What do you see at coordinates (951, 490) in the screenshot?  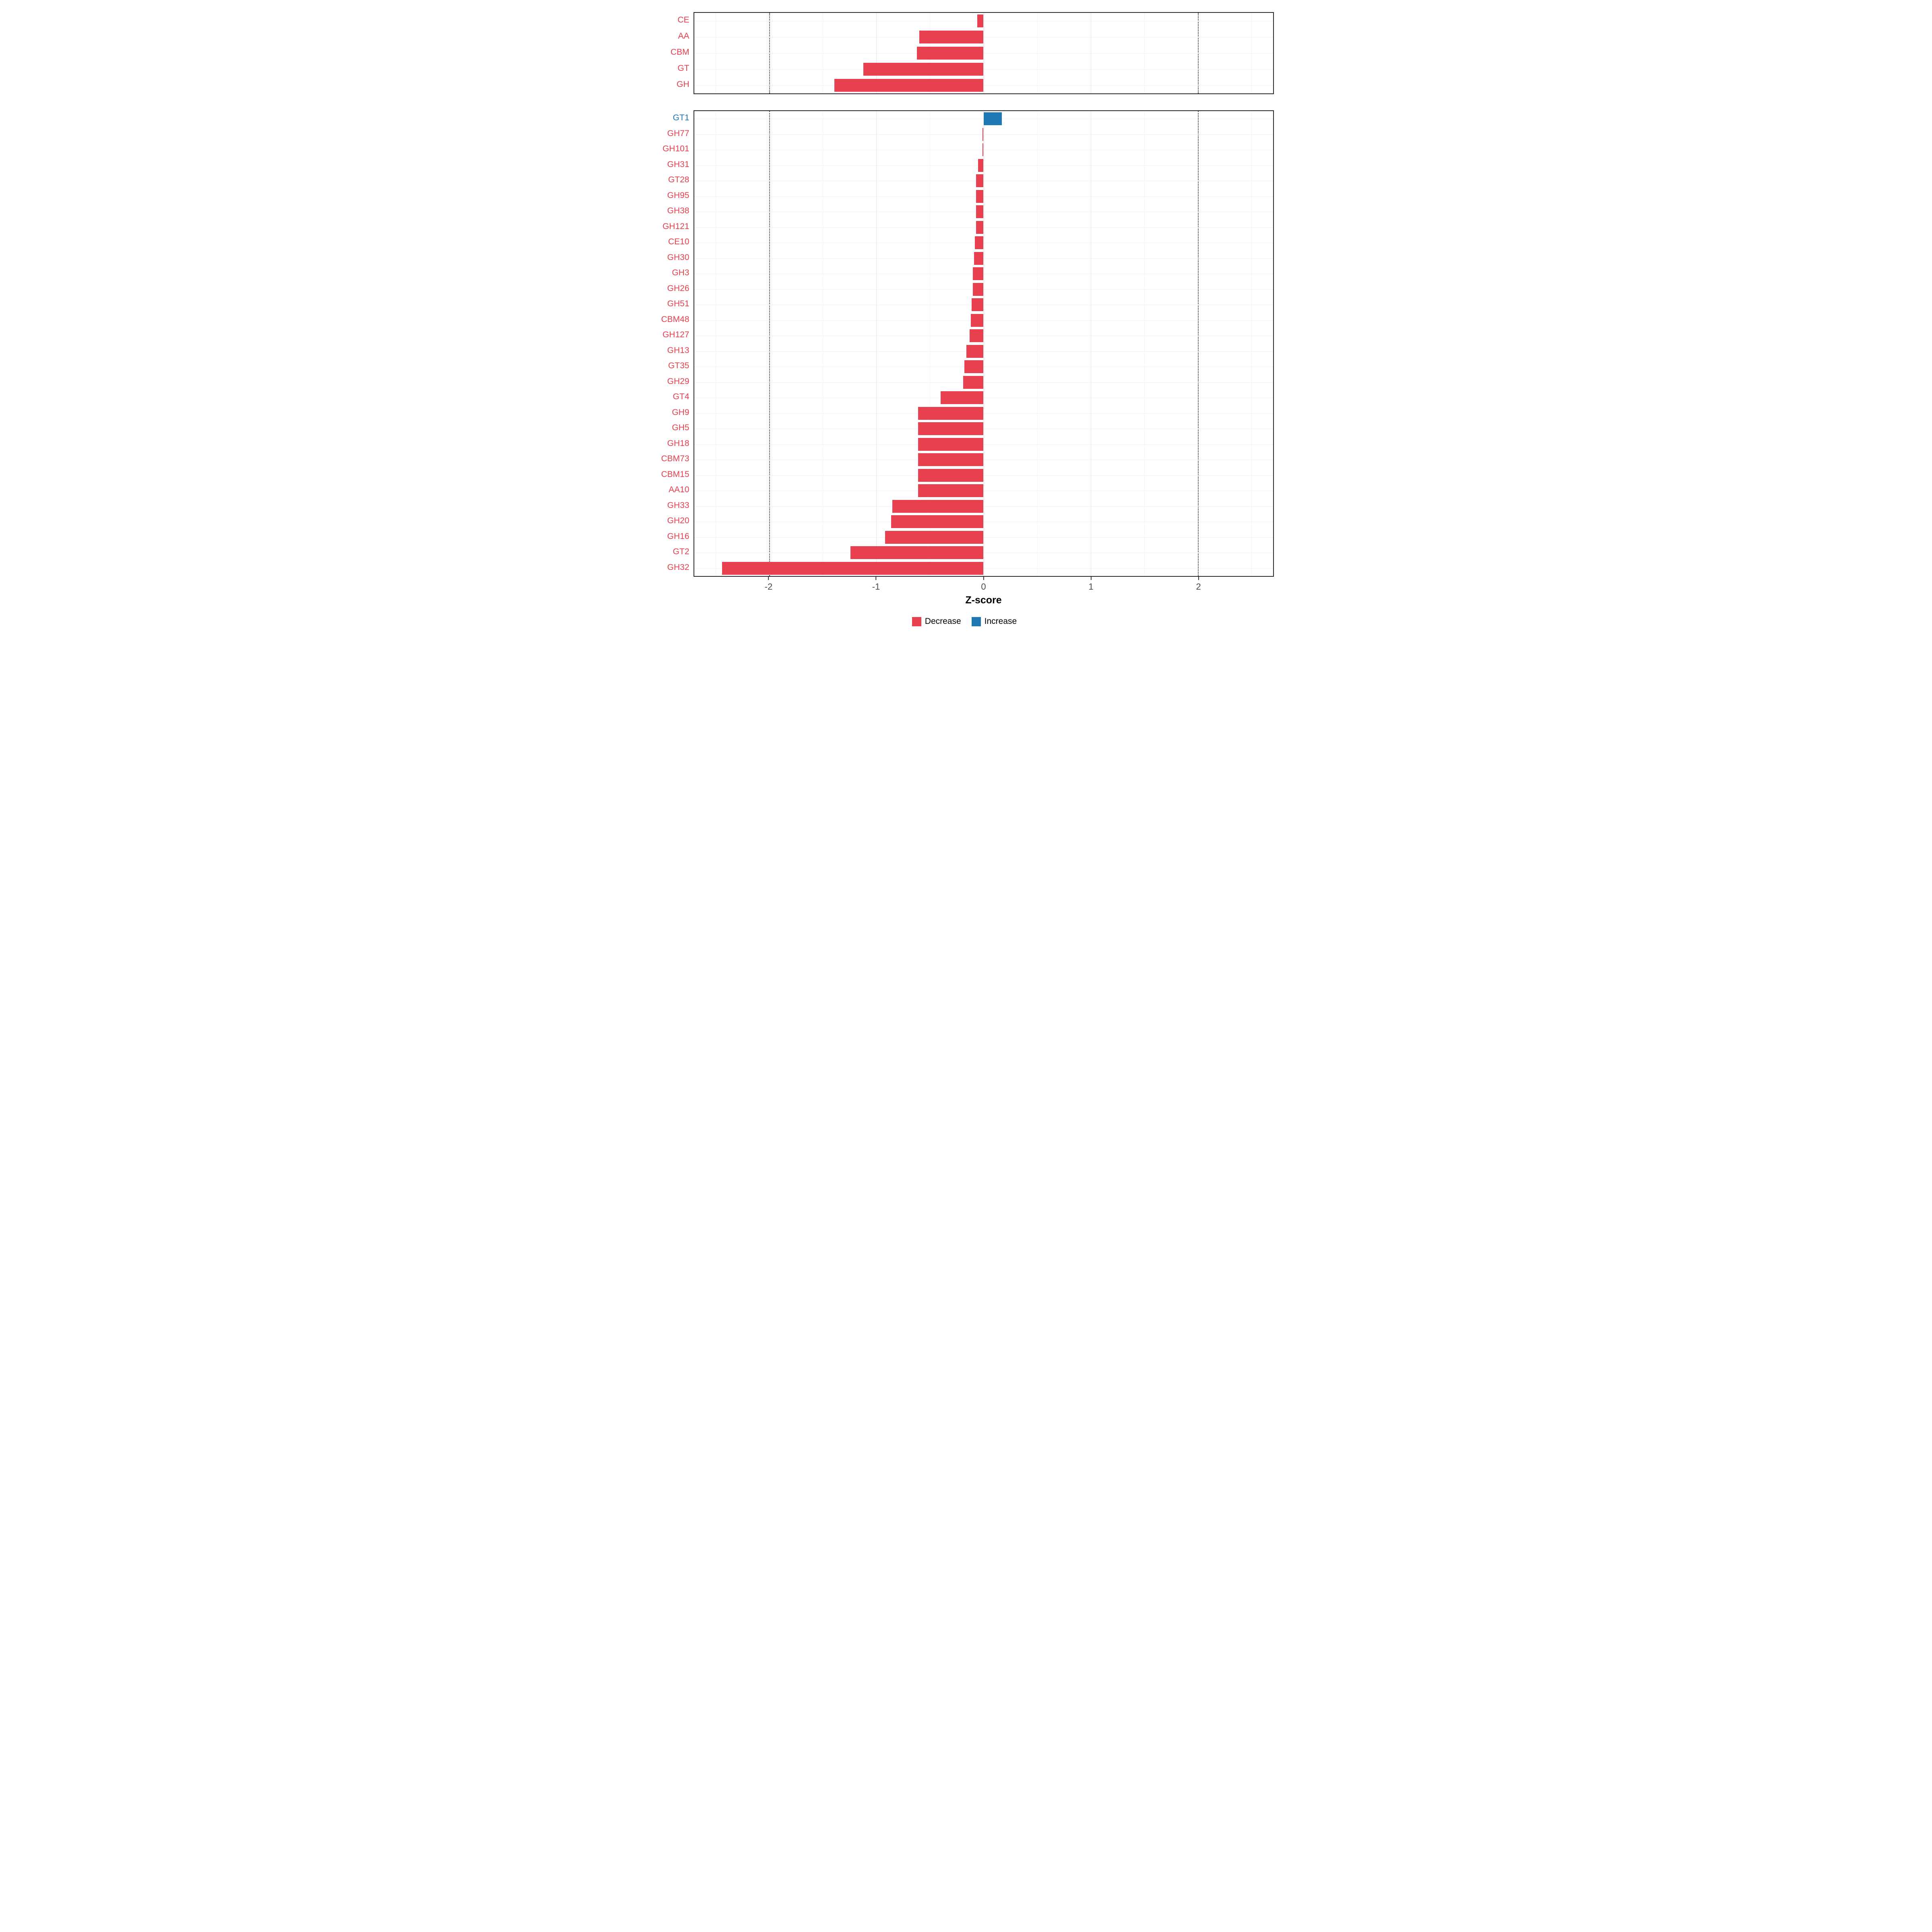 I see `bar-AA10` at bounding box center [951, 490].